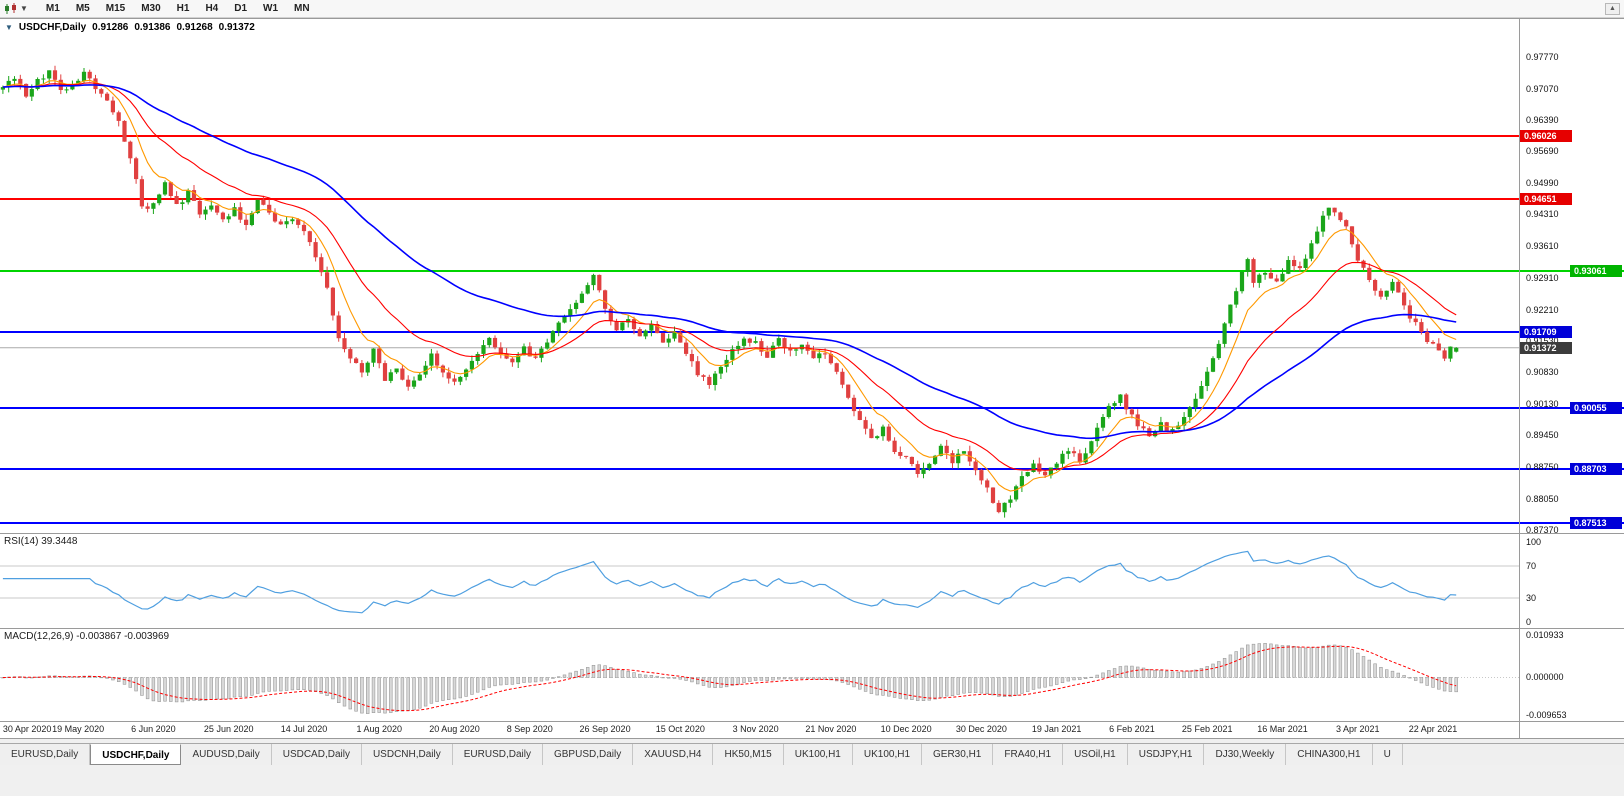 The image size is (1624, 796). What do you see at coordinates (1433, 729) in the screenshot?
I see `date-axis-label: 22 Apr 2021` at bounding box center [1433, 729].